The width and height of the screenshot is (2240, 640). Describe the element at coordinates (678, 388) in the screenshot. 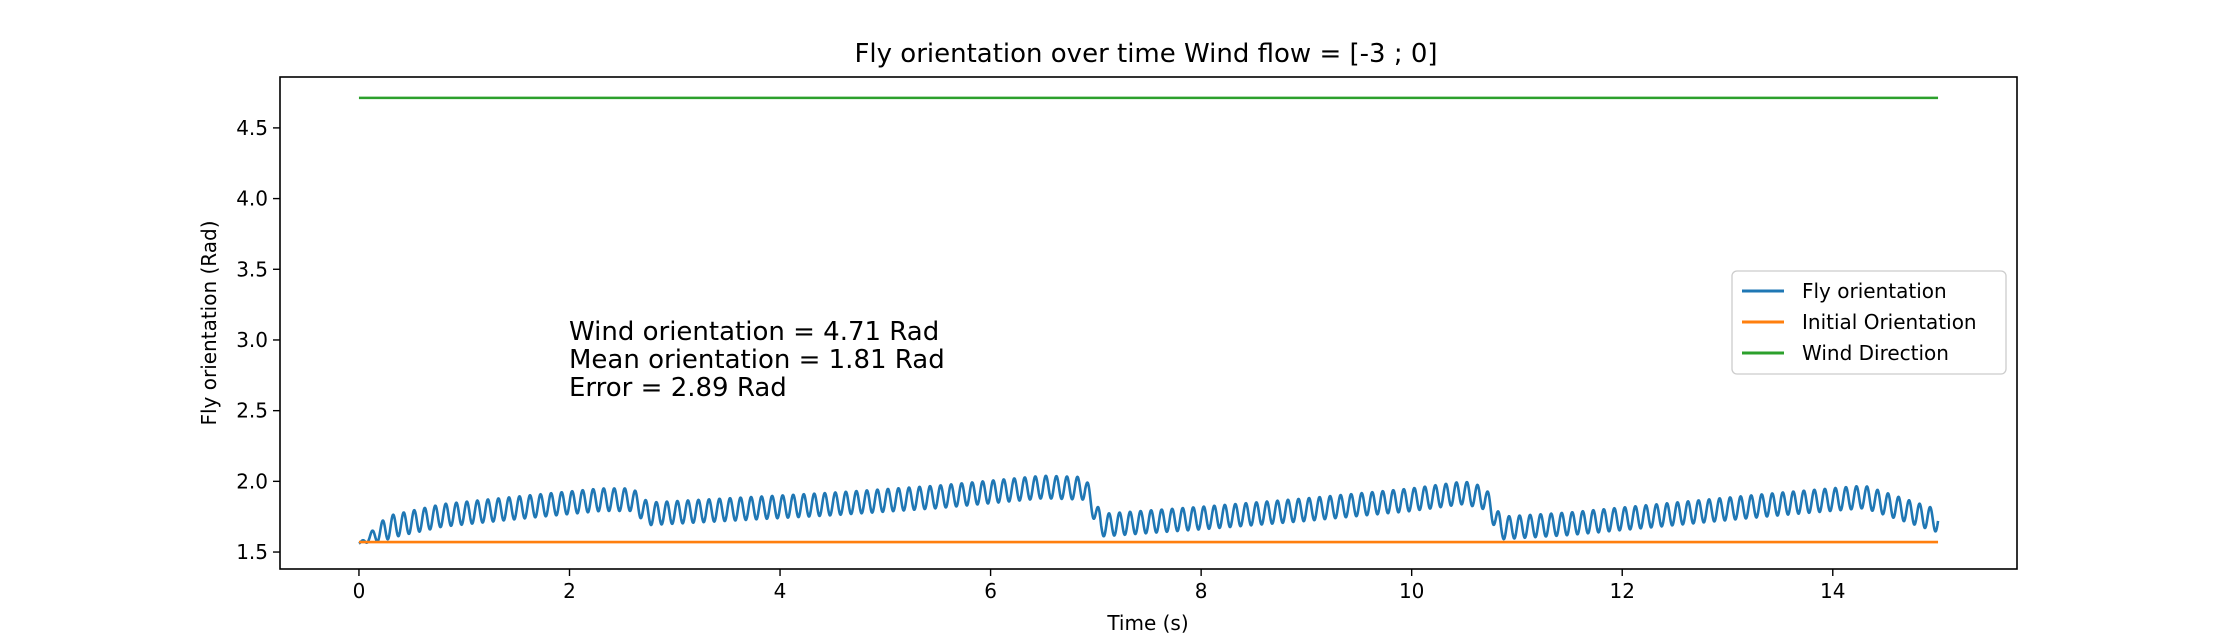

I see `annotation-error: Error = 2.89 Rad` at that location.